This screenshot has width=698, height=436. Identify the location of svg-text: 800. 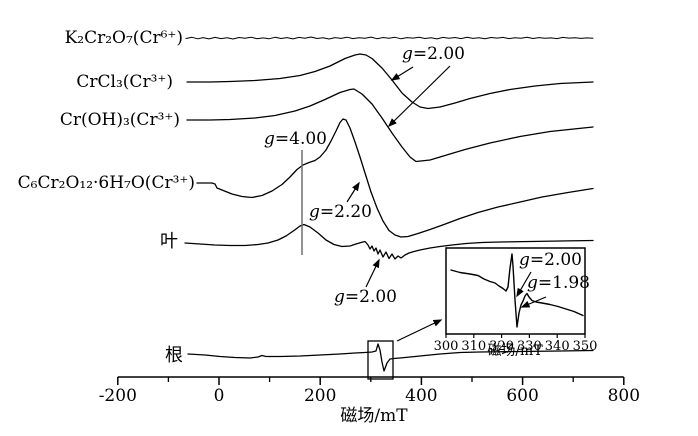
(624, 396).